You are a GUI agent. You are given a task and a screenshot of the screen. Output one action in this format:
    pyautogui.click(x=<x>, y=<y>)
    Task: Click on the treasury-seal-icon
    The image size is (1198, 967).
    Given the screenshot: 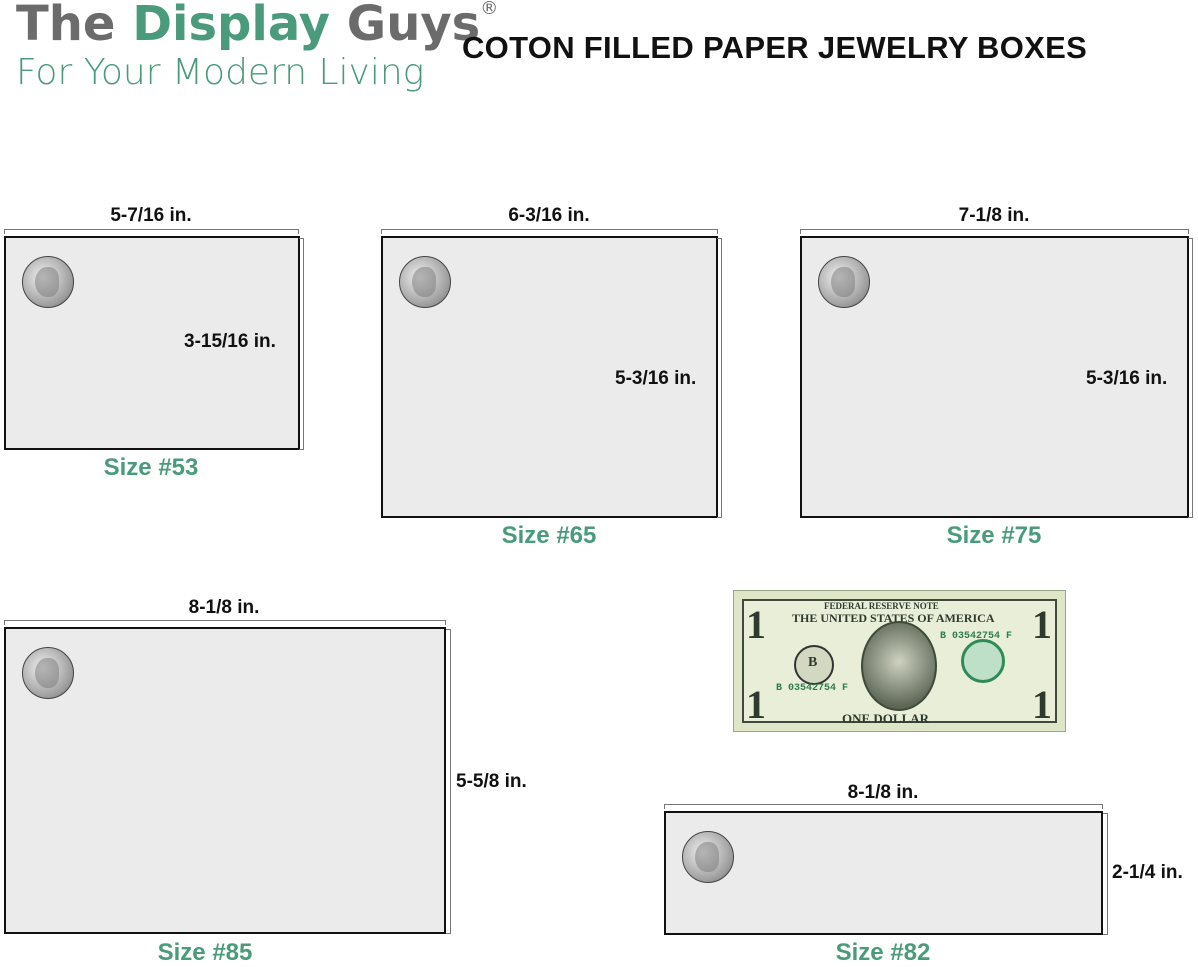 What is the action you would take?
    pyautogui.click(x=983, y=661)
    